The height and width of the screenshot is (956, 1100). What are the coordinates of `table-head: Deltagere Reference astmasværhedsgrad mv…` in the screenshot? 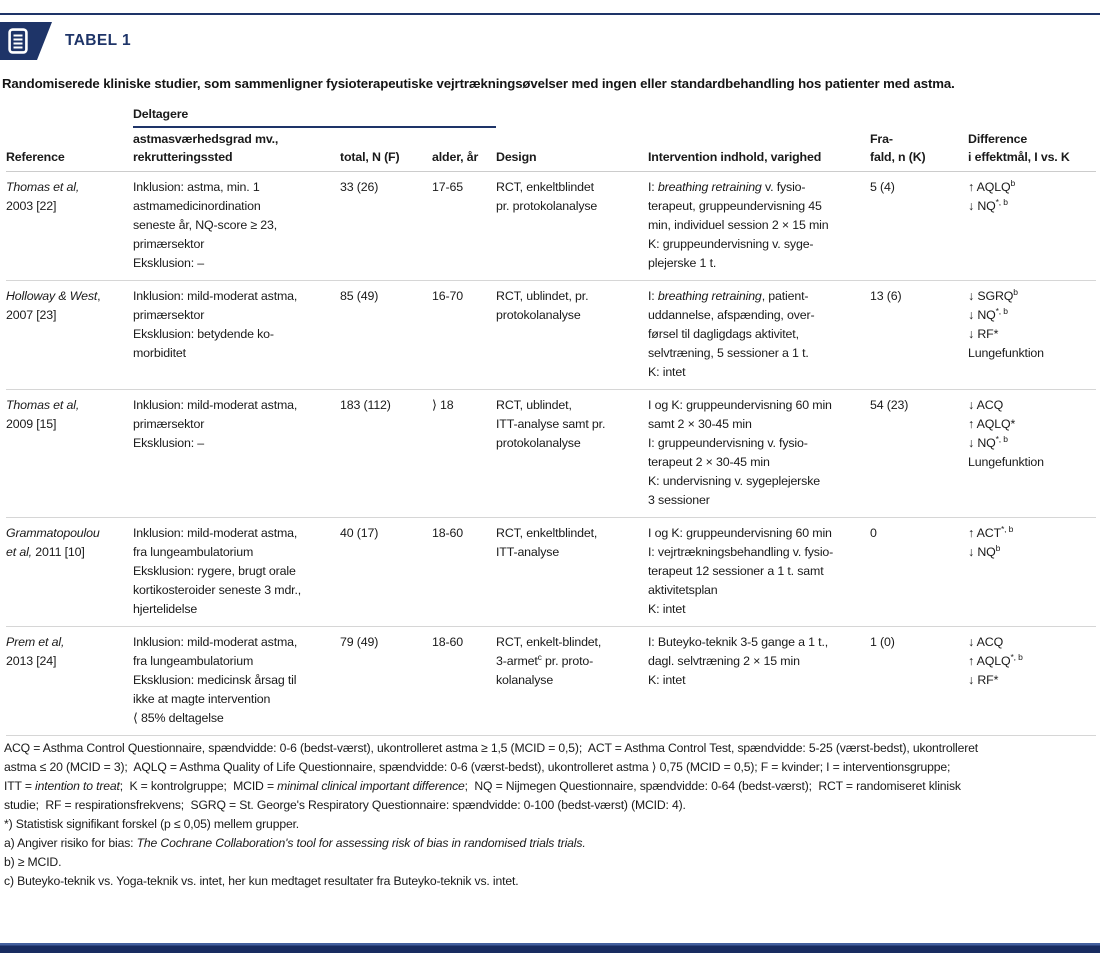 It's located at (551, 137).